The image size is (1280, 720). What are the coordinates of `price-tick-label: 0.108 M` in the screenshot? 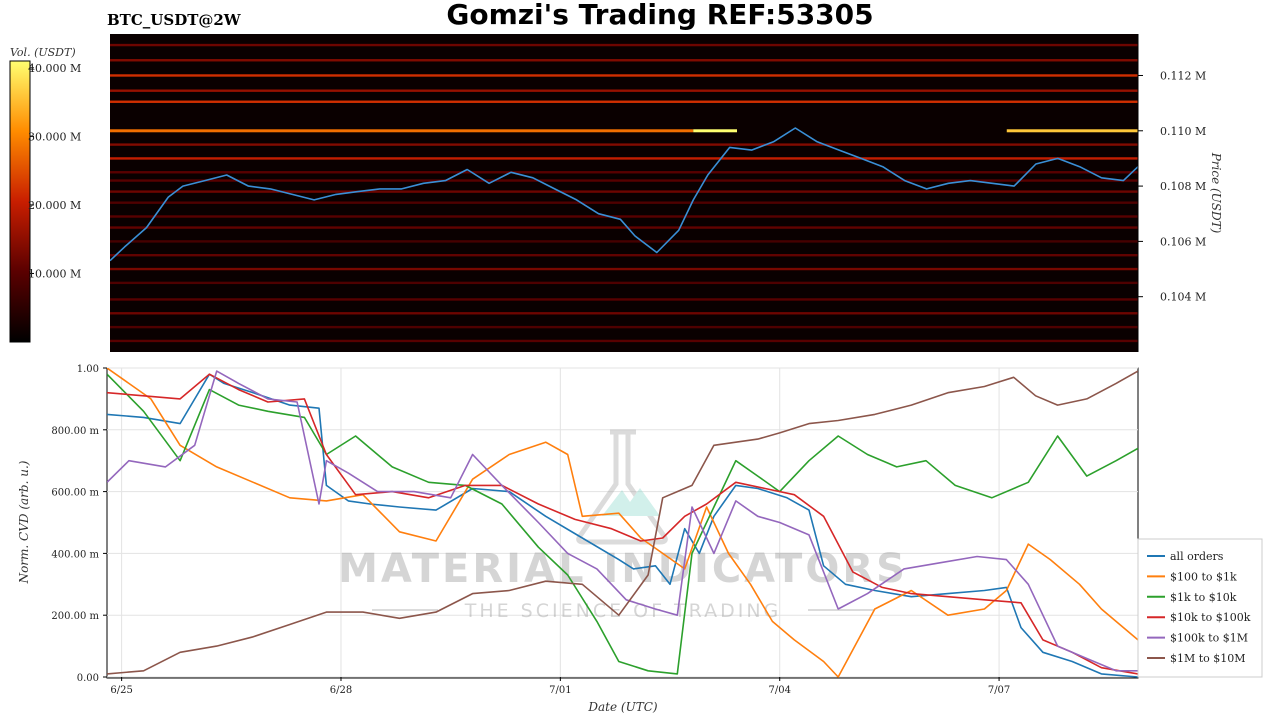 It's located at (1183, 186).